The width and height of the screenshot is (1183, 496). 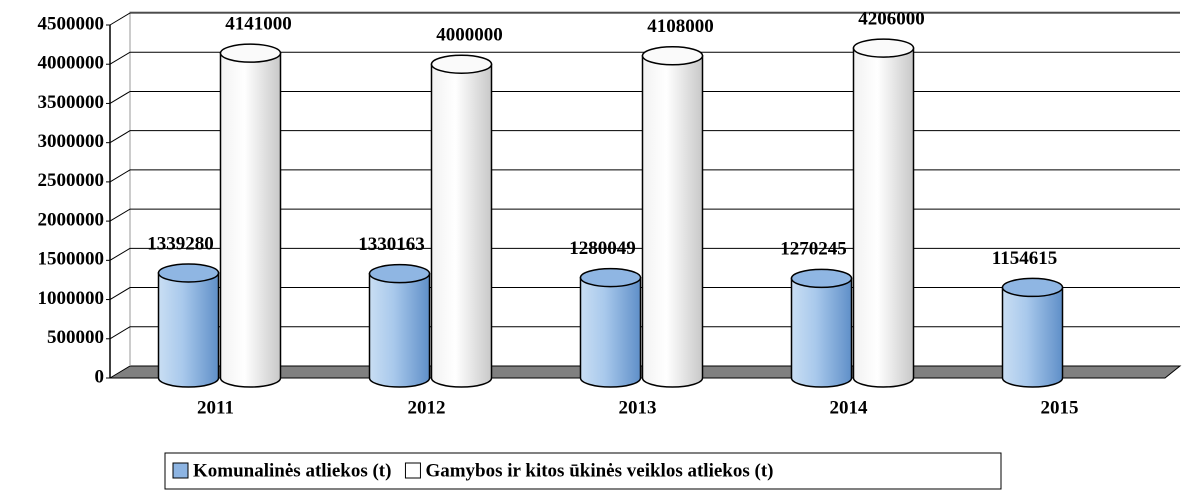 I want to click on y-tick-label: 4500000, so click(x=71, y=23).